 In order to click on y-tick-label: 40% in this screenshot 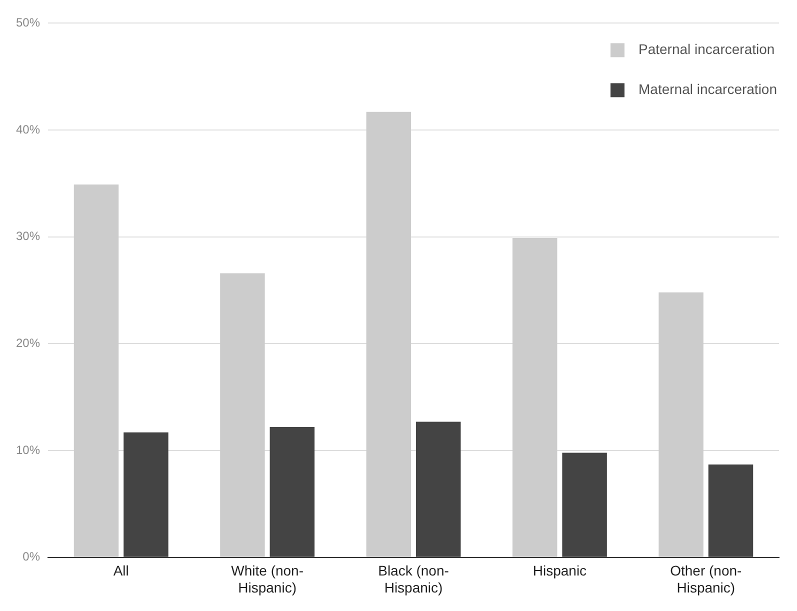, I will do `click(28, 129)`.